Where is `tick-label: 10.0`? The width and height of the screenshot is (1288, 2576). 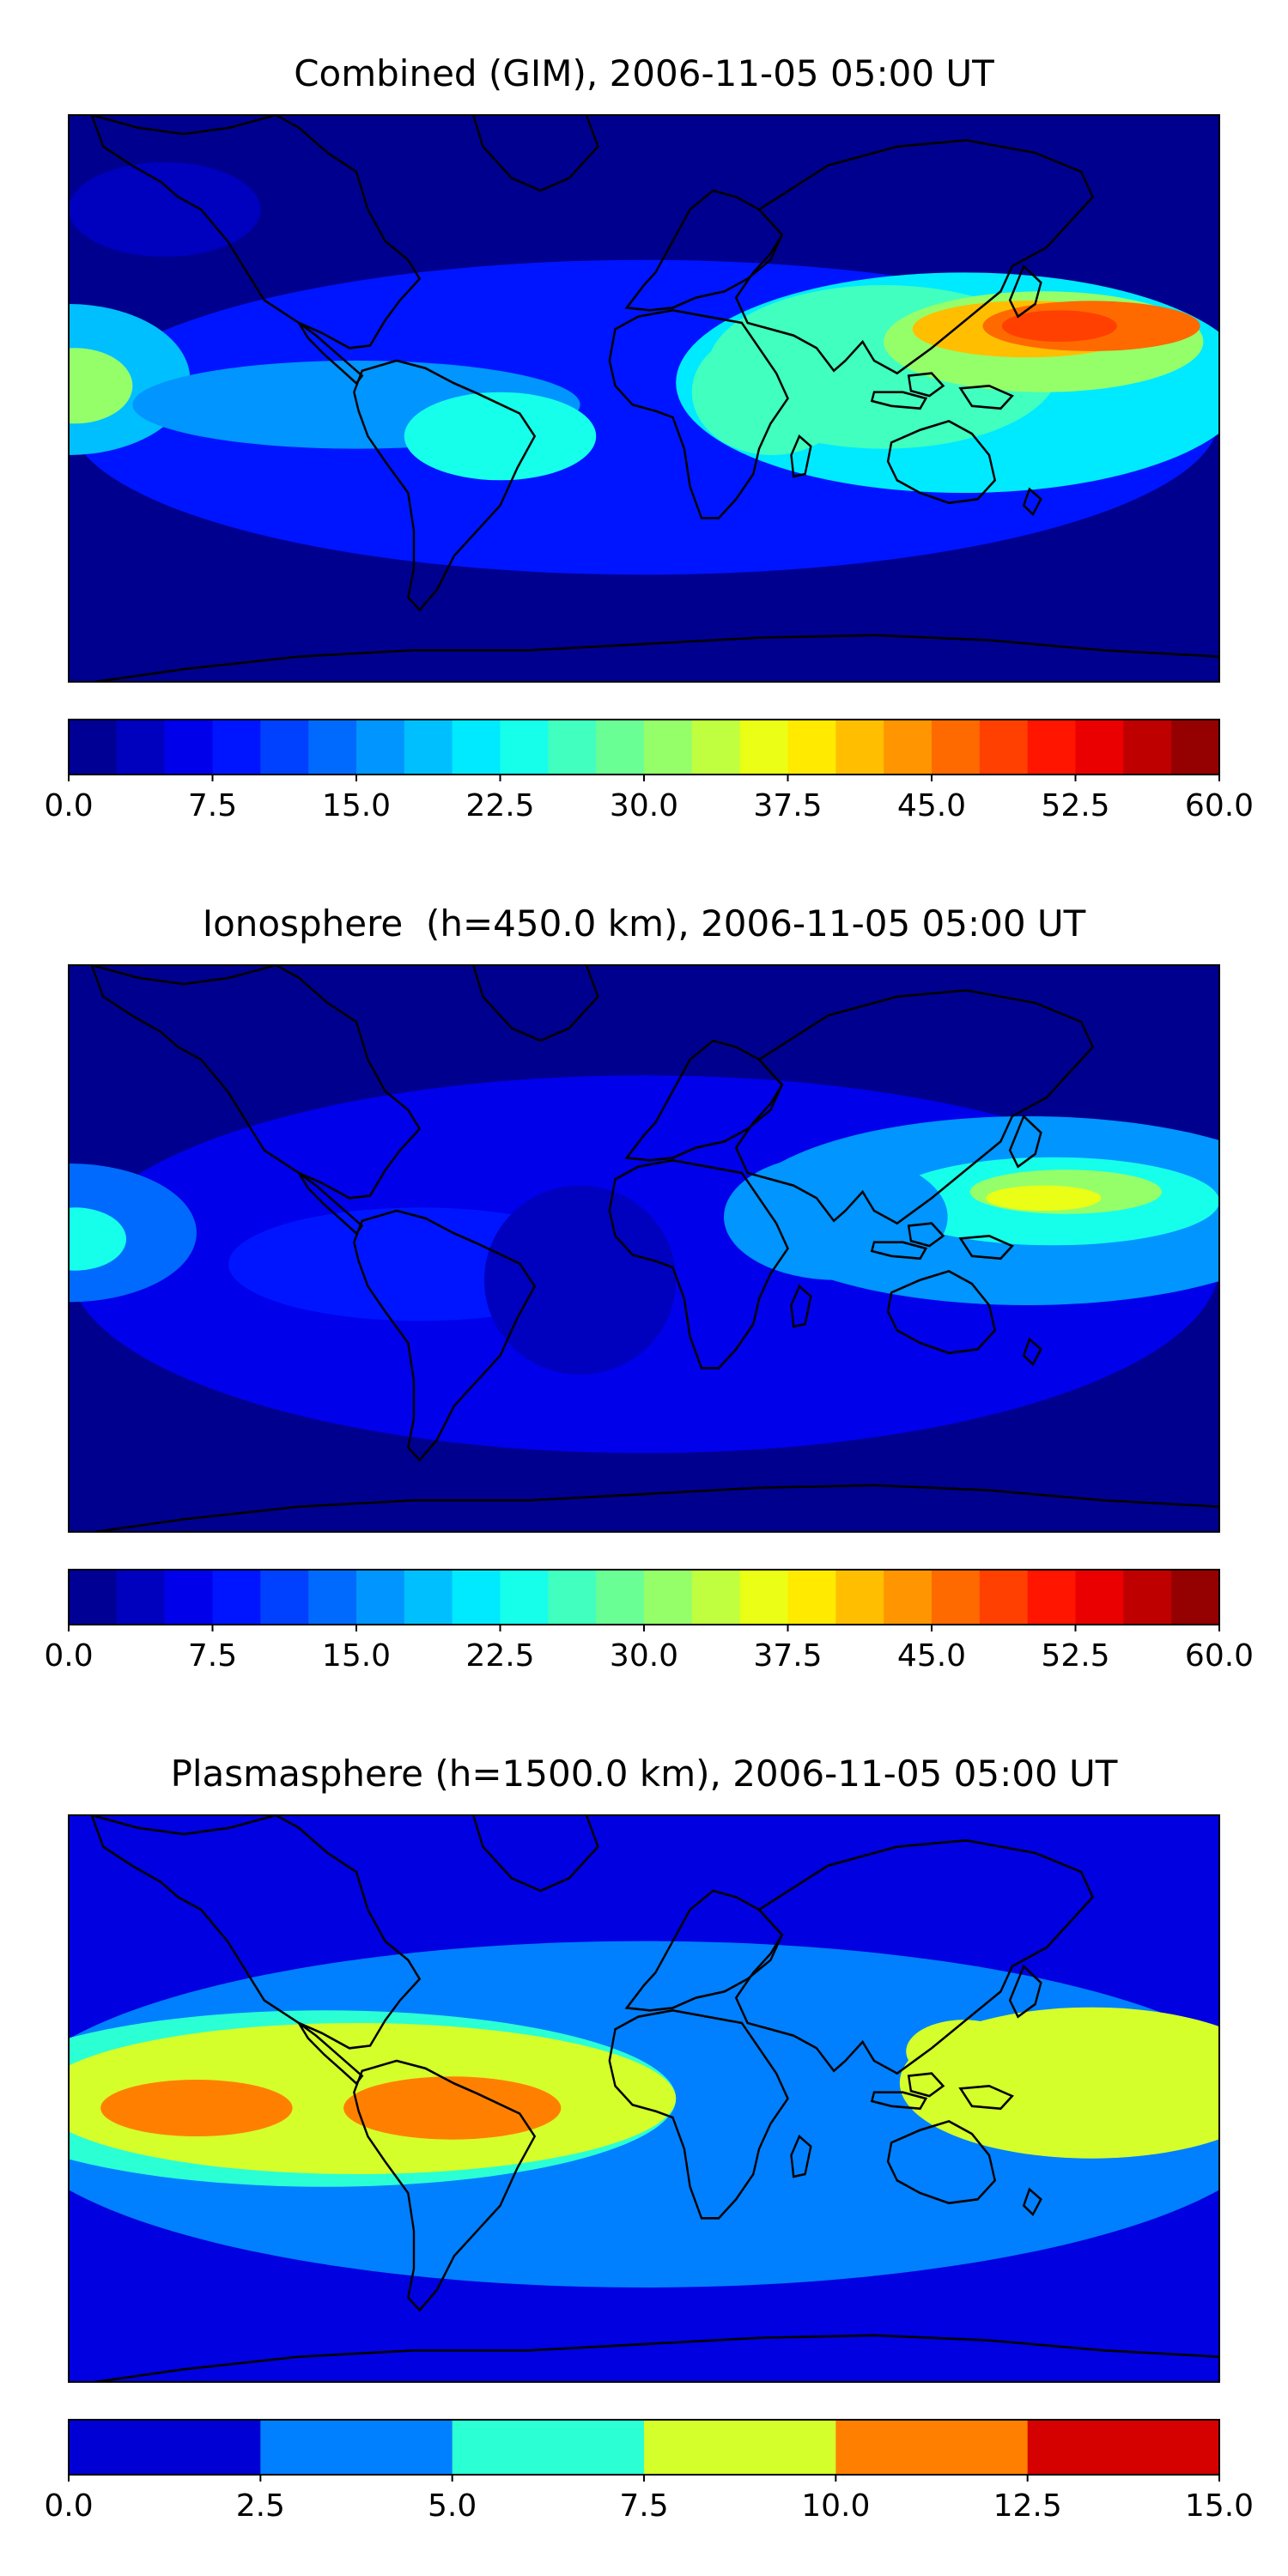 tick-label: 10.0 is located at coordinates (835, 2506).